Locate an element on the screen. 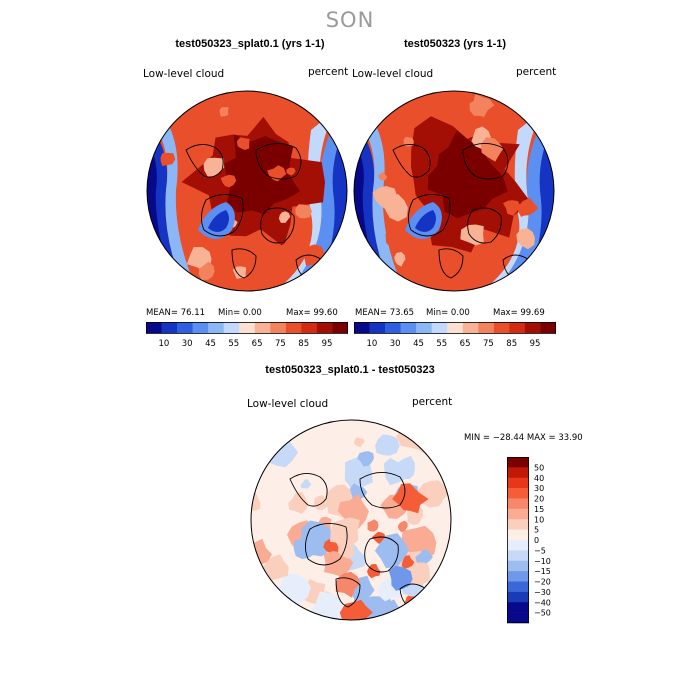 The image size is (700, 700). left-units-label: percent is located at coordinates (328, 72).